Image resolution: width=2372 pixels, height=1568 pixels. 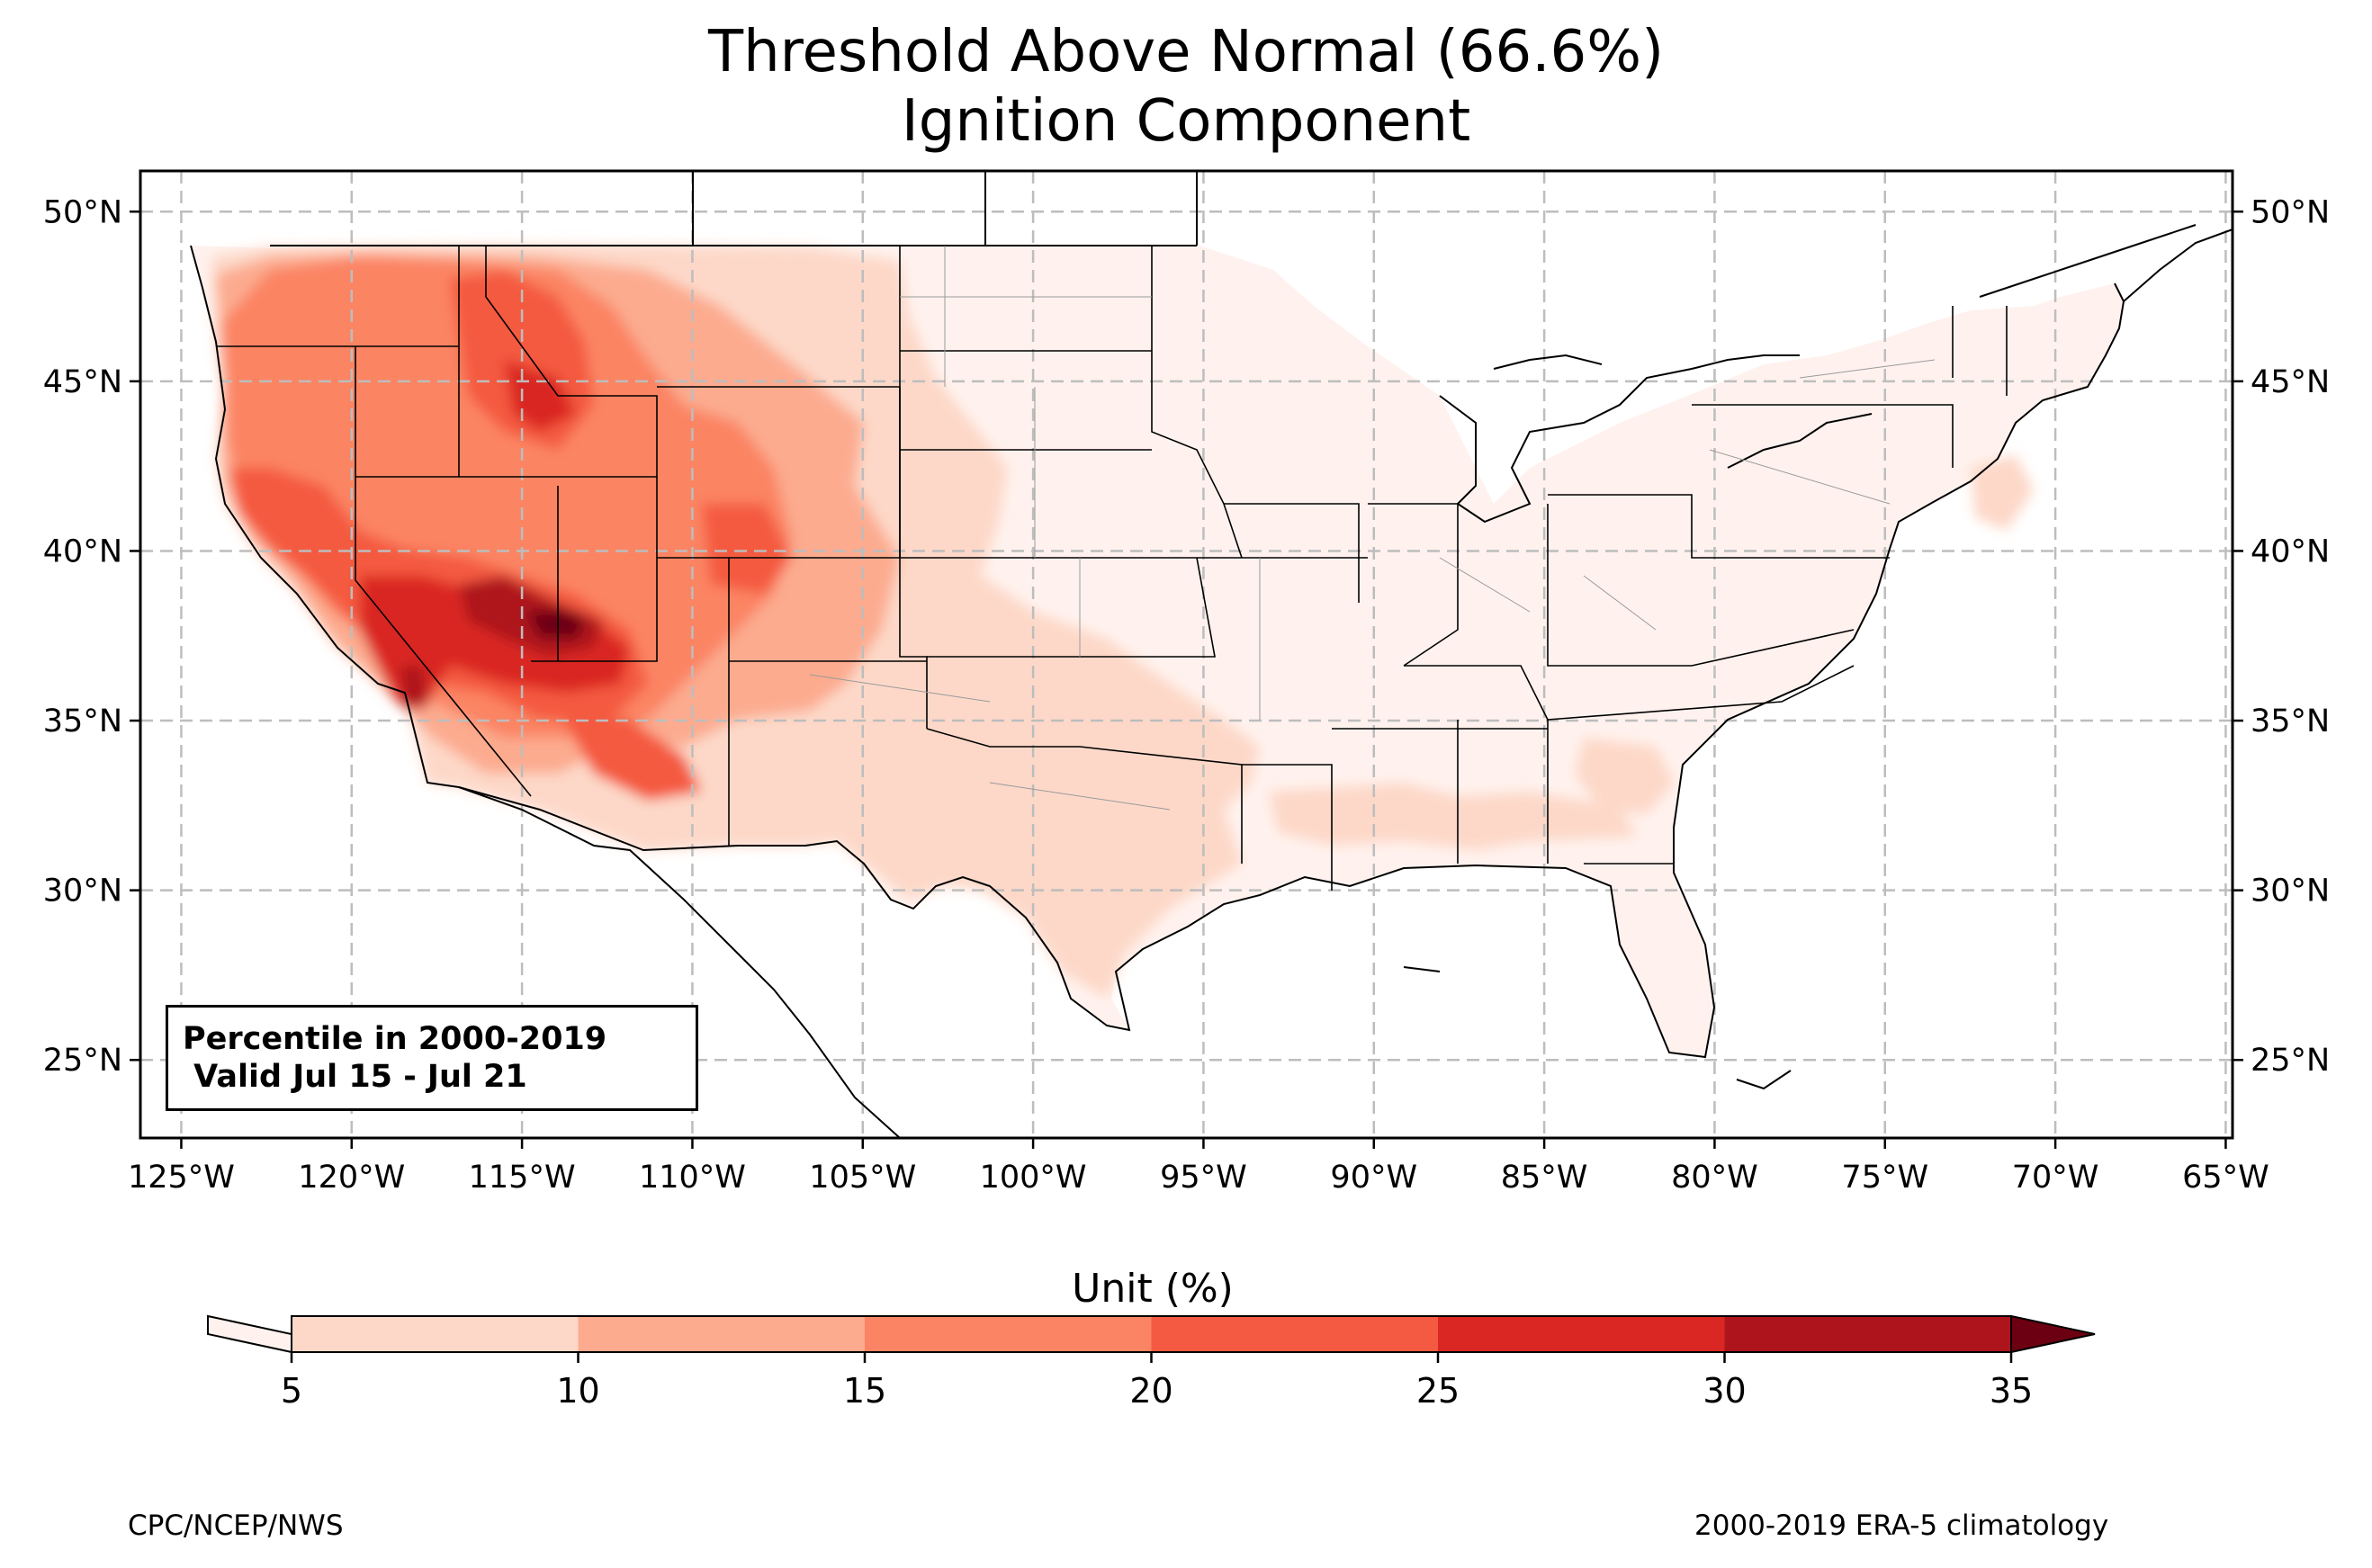 I want to click on tick-label-lat-left: 35°N, so click(x=82, y=721).